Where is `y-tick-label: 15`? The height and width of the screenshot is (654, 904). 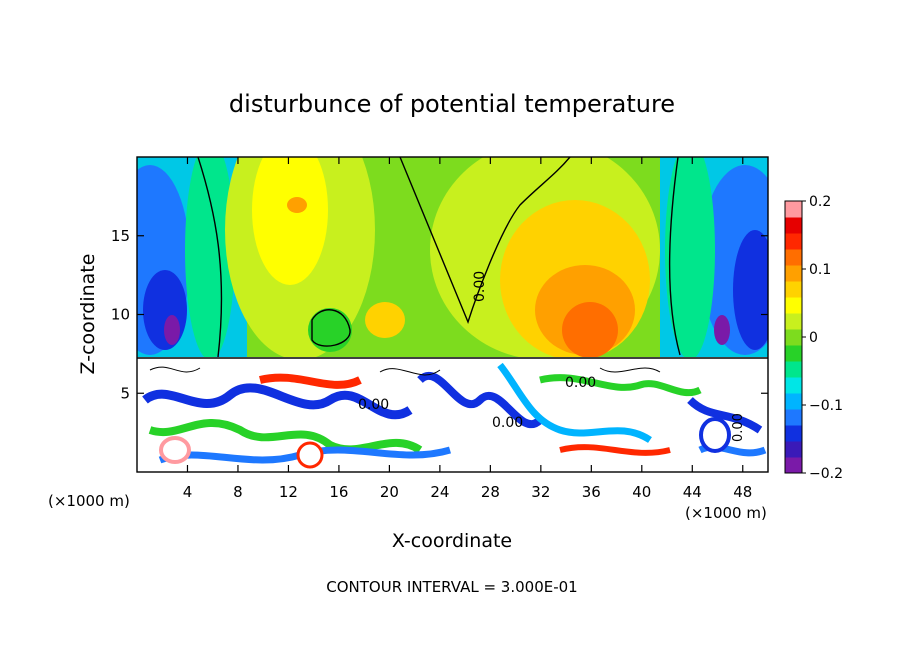 y-tick-label: 15 is located at coordinates (120, 236).